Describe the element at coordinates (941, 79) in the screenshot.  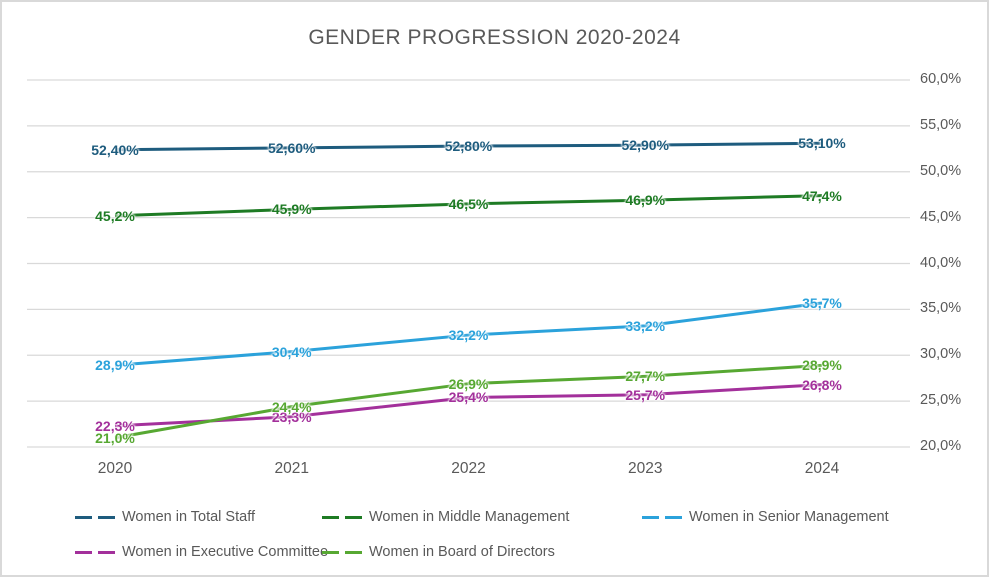
I see `y-axis-tick-label: 60,0%` at that location.